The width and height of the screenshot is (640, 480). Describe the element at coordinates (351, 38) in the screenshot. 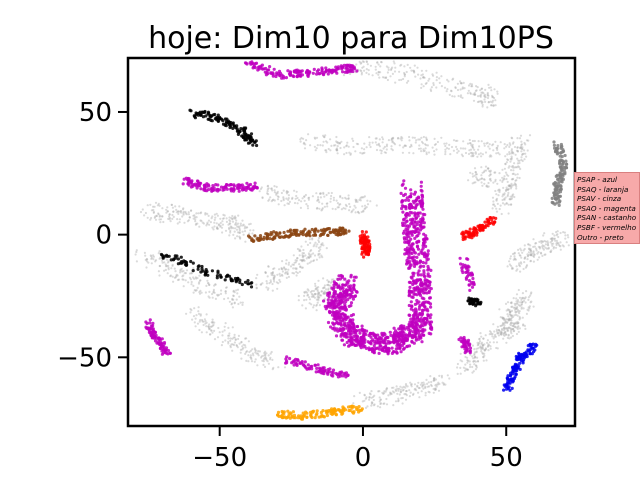

I see `chart-title: hoje: Dim10 para Dim10PS` at that location.